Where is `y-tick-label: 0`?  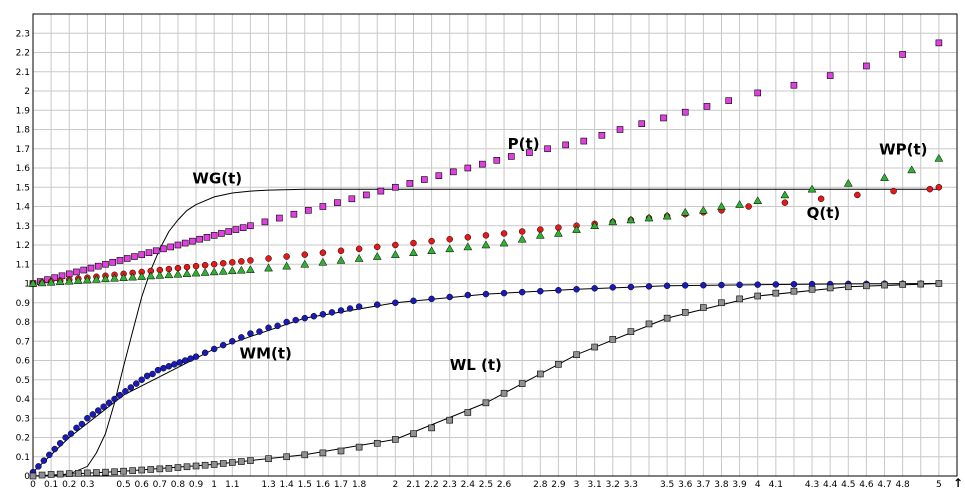 y-tick-label: 0 is located at coordinates (27, 477).